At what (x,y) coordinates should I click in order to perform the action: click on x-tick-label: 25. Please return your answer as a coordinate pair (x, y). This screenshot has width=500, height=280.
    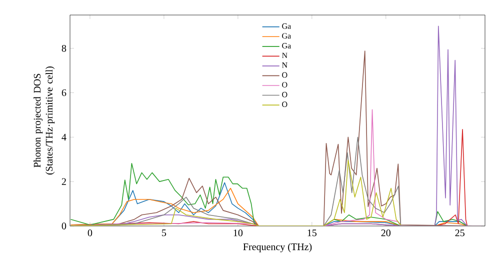
    Looking at the image, I should click on (459, 233).